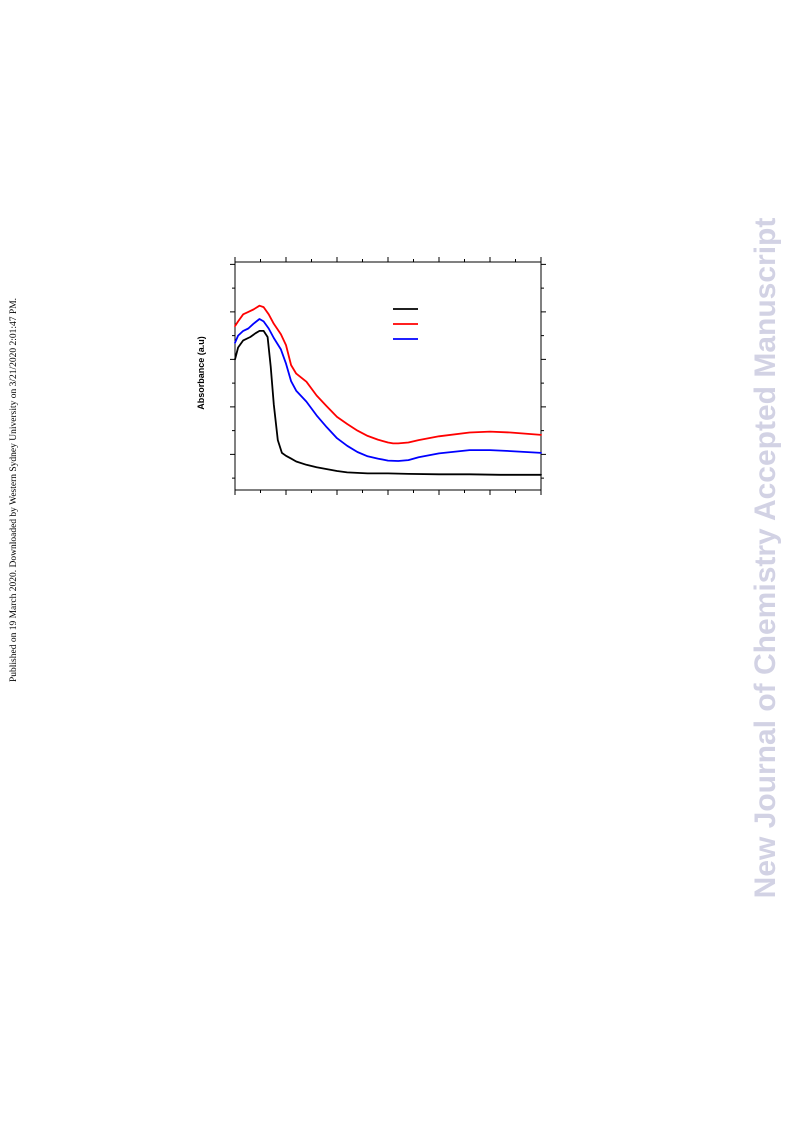 The height and width of the screenshot is (1121, 793). What do you see at coordinates (405, 324) in the screenshot?
I see `legend` at bounding box center [405, 324].